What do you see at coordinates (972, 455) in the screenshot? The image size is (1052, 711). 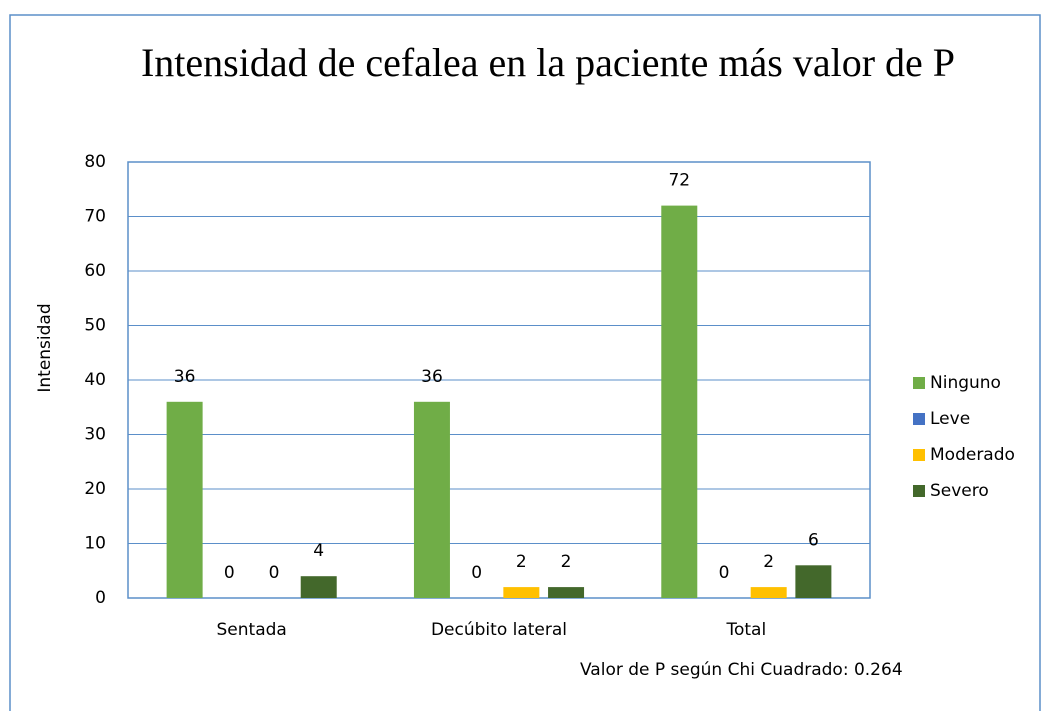 I see `legend-label: Moderado` at bounding box center [972, 455].